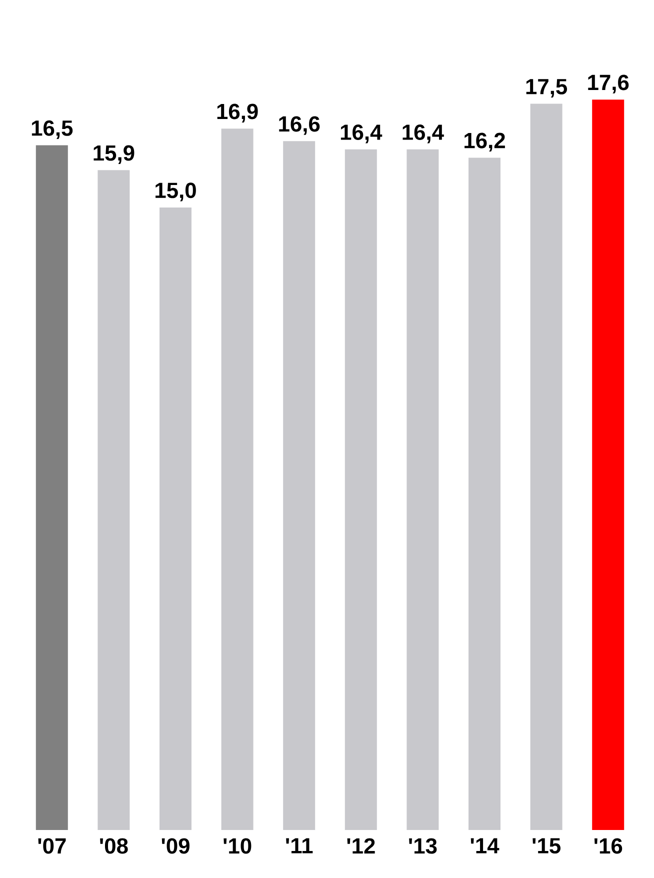 This screenshot has height=878, width=654. Describe the element at coordinates (608, 846) in the screenshot. I see `x-tick-label: '16` at that location.